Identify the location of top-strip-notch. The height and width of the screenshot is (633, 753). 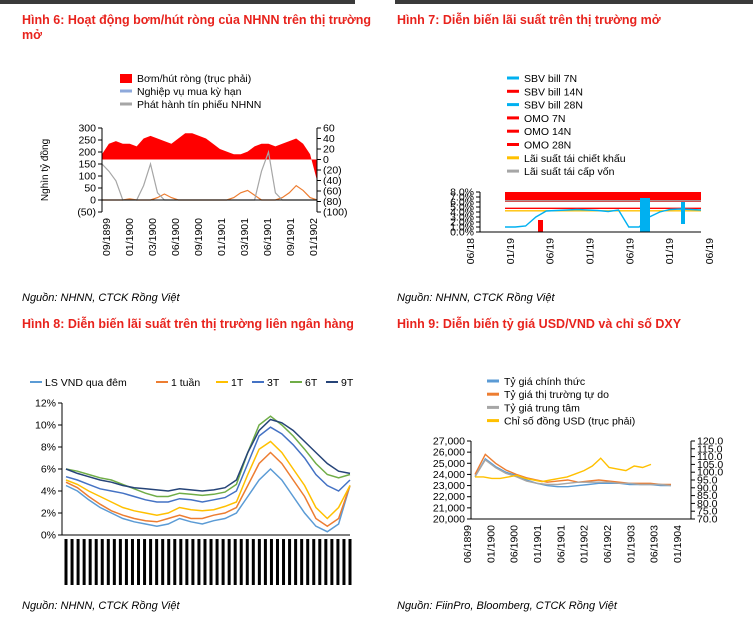
(375, 2).